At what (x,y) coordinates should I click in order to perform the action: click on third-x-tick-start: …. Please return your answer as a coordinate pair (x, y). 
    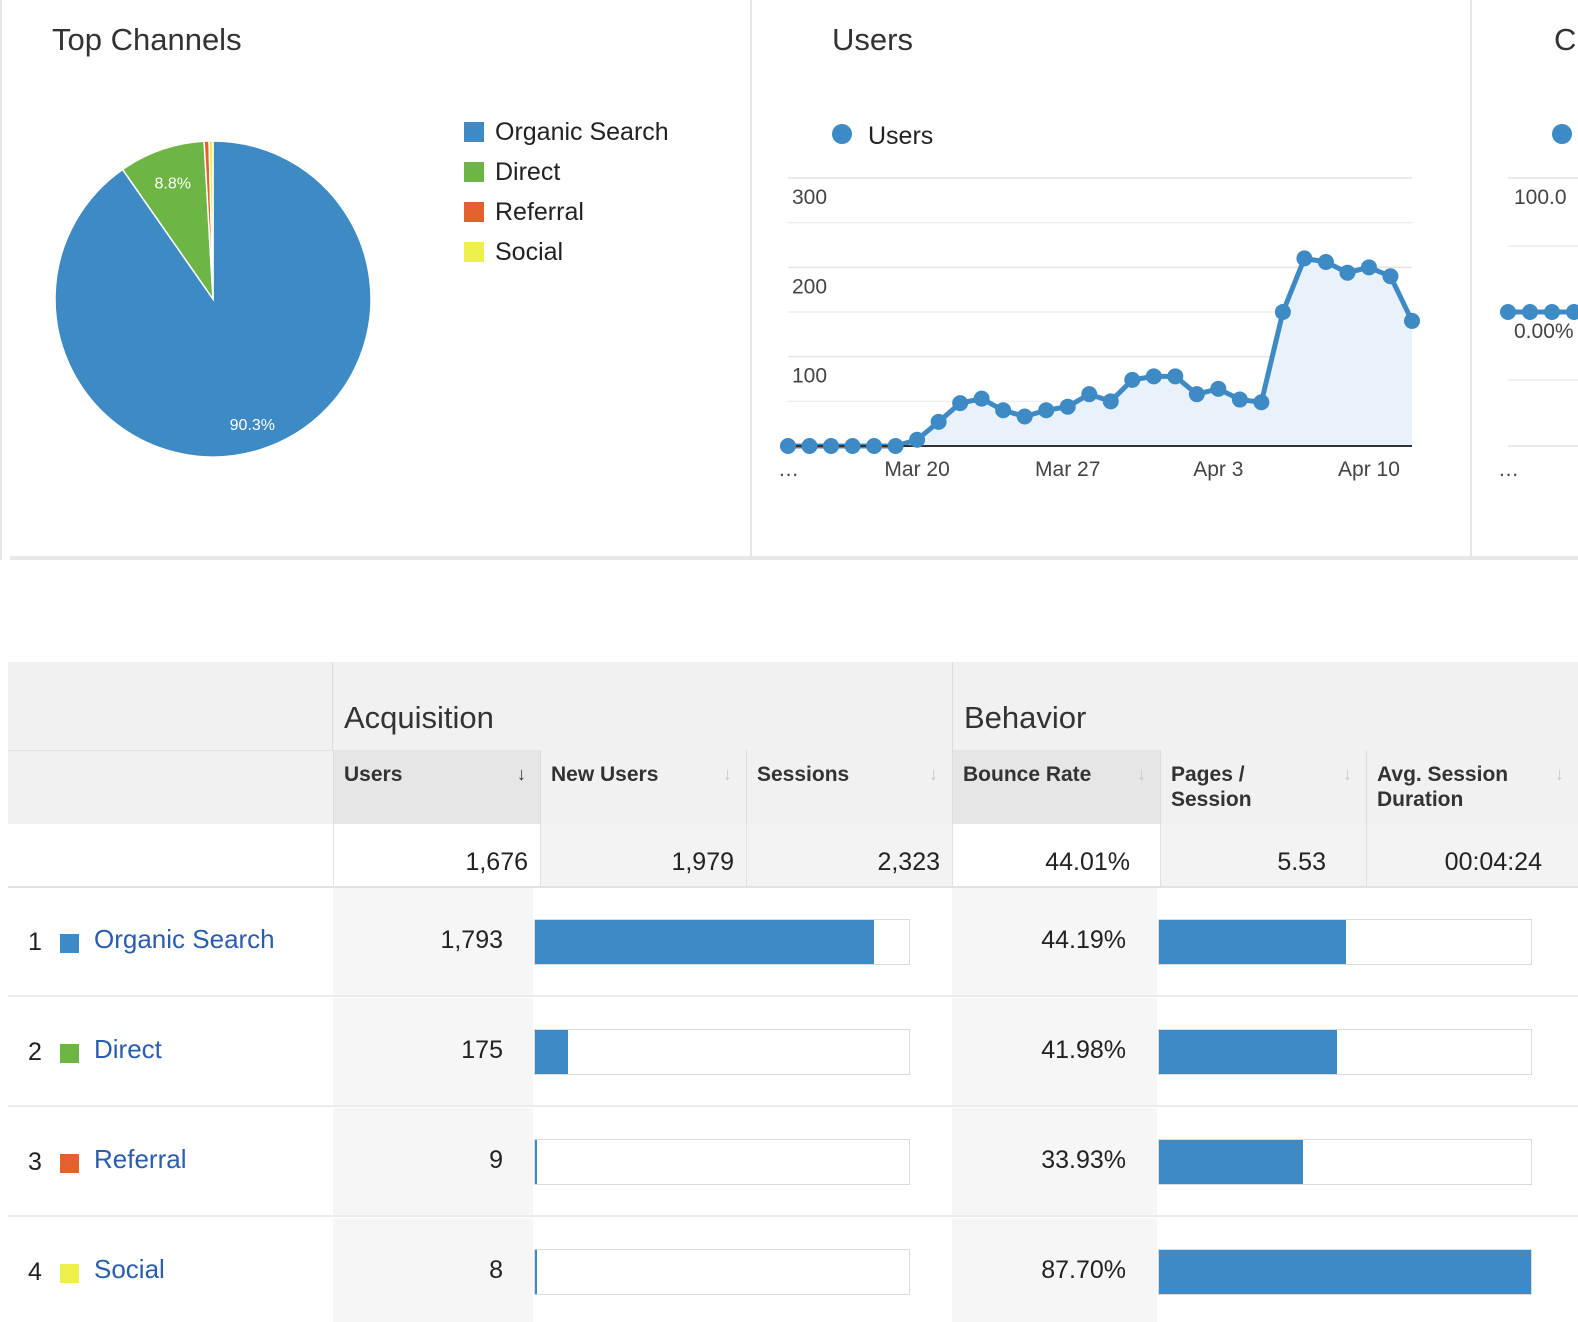
    Looking at the image, I should click on (1508, 469).